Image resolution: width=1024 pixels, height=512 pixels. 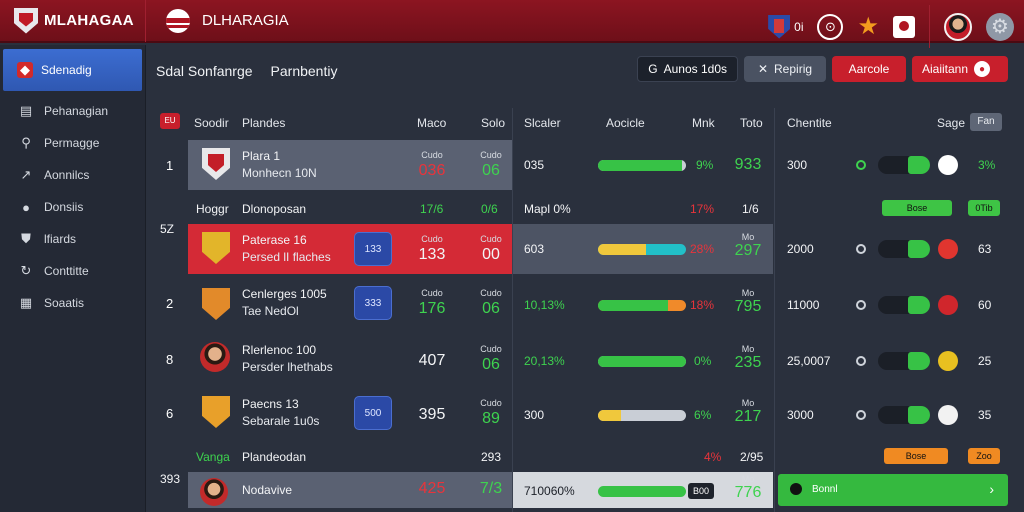 What do you see at coordinates (178, 20) in the screenshot?
I see `ball-icon` at bounding box center [178, 20].